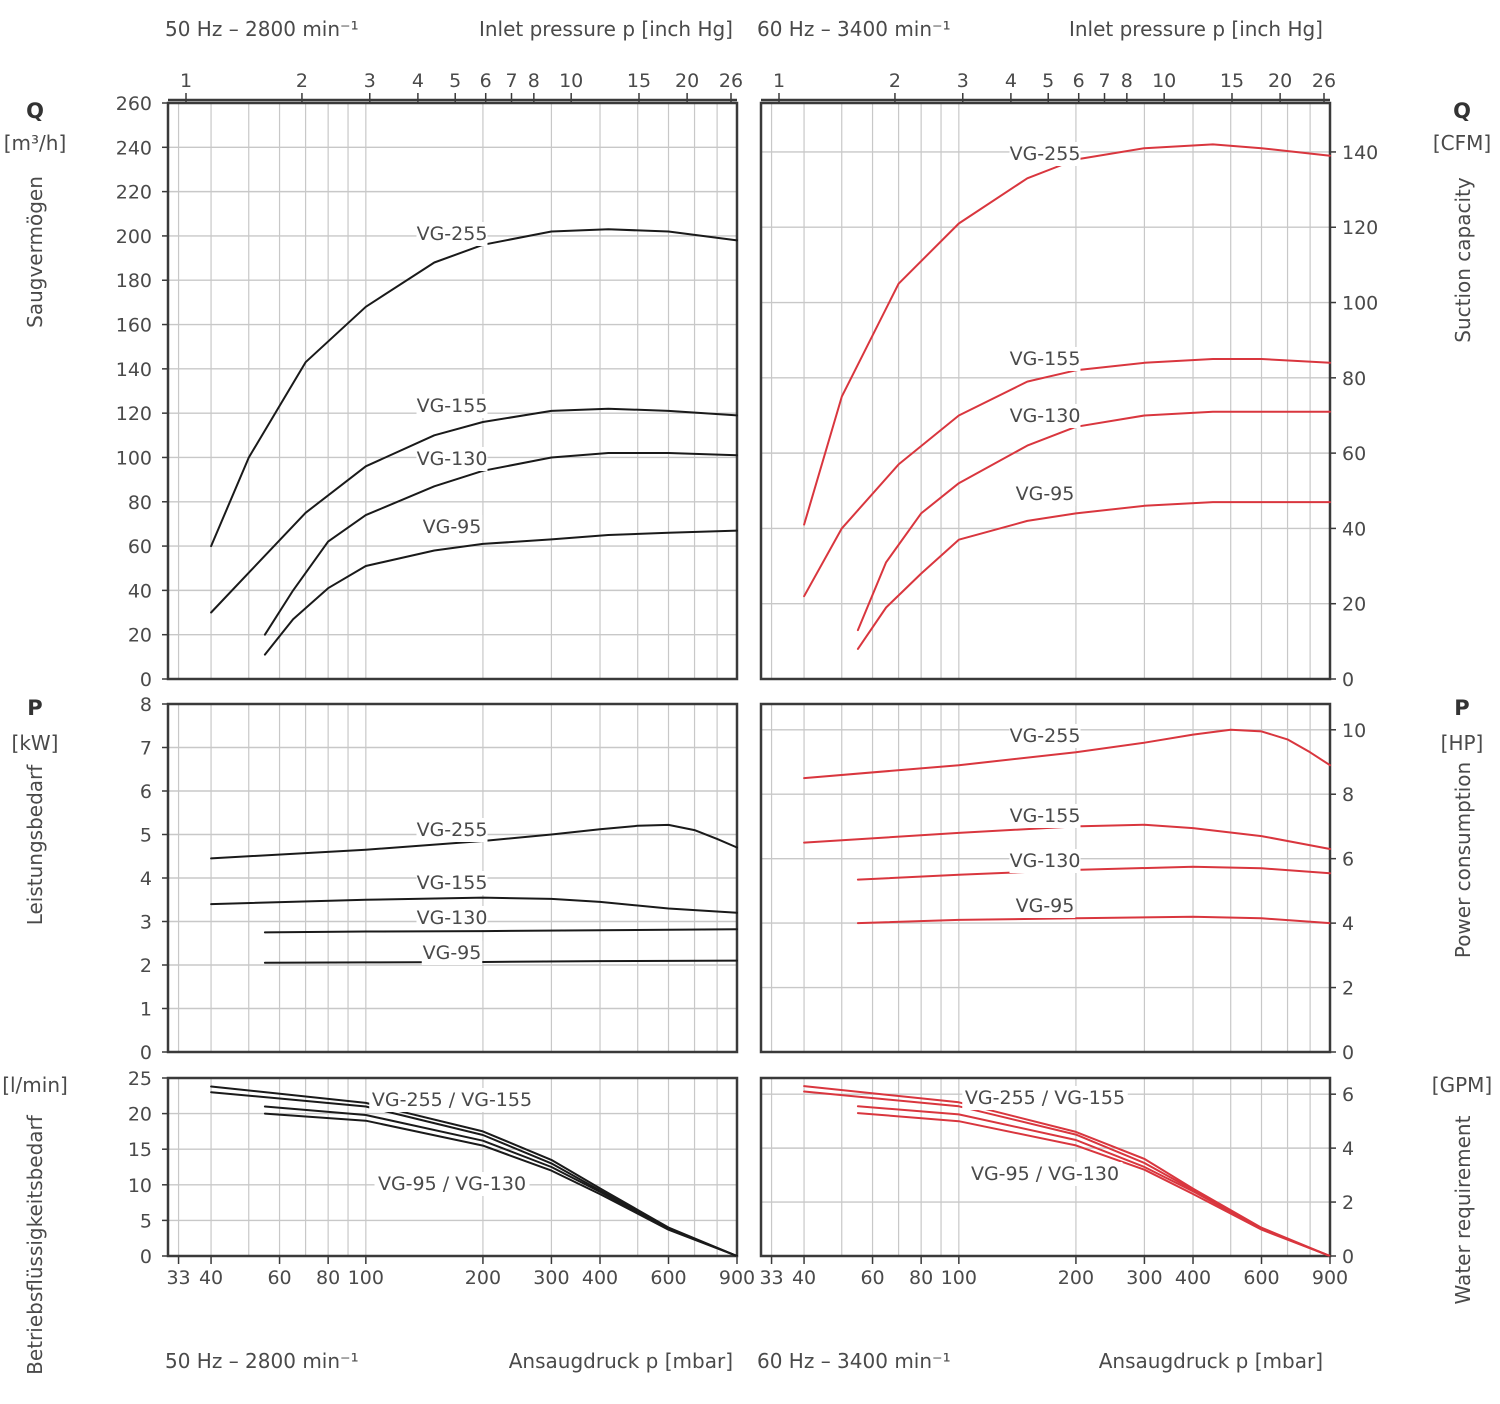 This screenshot has width=1500, height=1404. I want to click on y-tick-label: 40, so click(1354, 529).